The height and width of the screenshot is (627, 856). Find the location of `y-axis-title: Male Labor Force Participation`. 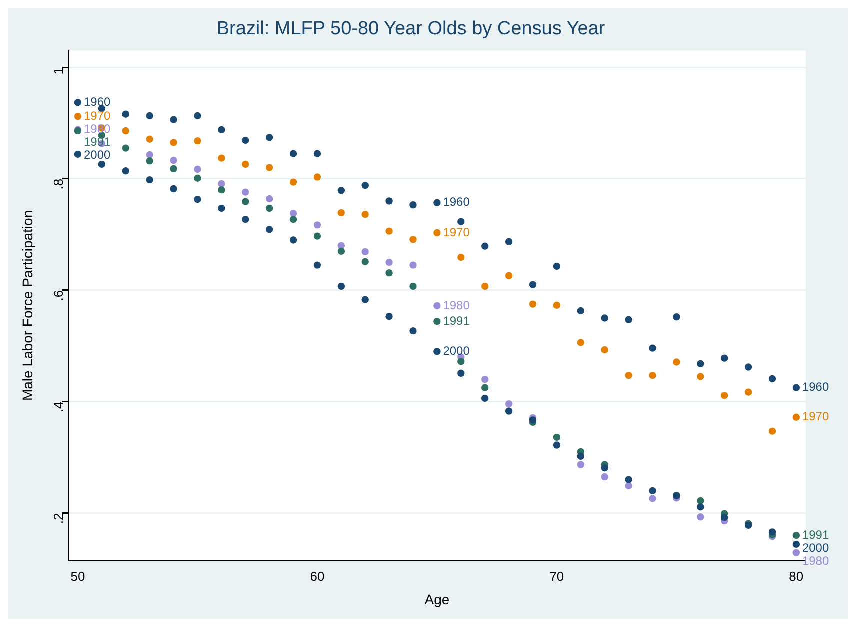

y-axis-title: Male Labor Force Participation is located at coordinates (27, 306).